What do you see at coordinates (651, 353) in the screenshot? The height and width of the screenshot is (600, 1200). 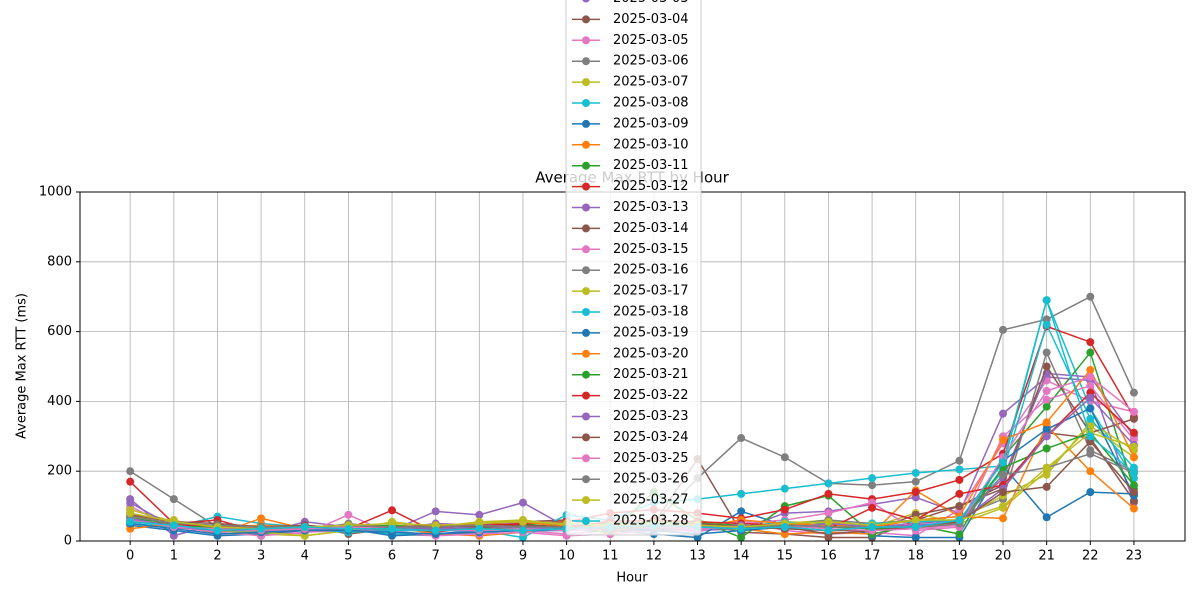 I see `legend-label: 2025-03-20` at bounding box center [651, 353].